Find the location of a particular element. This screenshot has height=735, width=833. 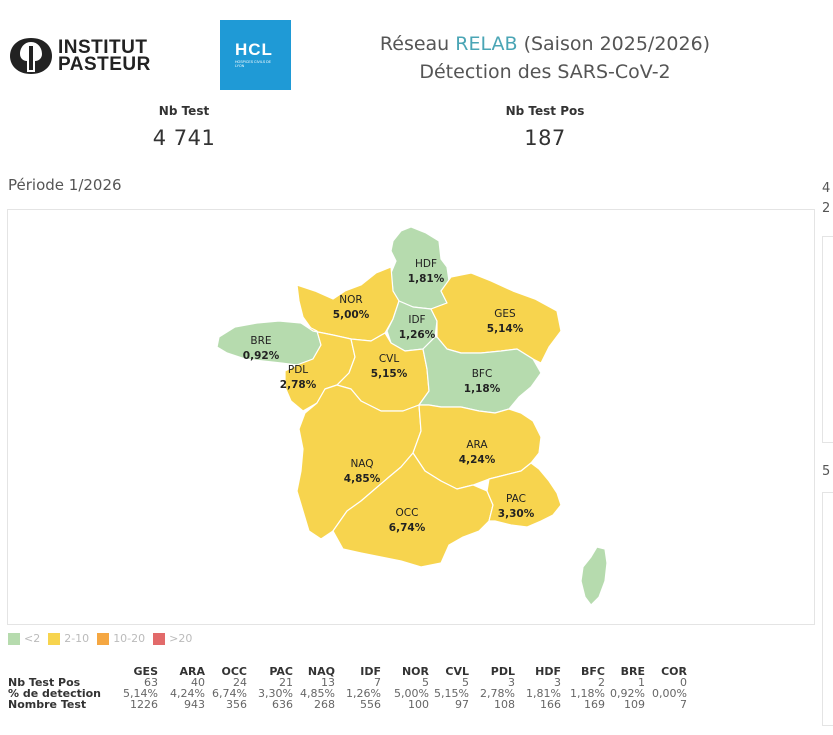

region-pdl is located at coordinates (320, 367).